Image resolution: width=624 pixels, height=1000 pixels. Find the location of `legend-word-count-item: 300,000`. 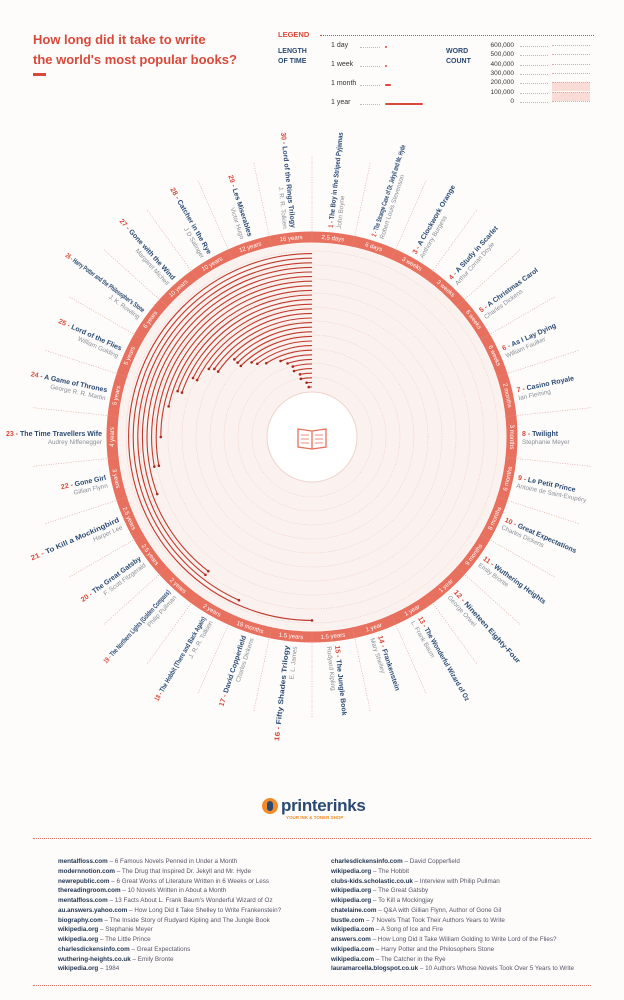

legend-word-count-item: 300,000 is located at coordinates (502, 73).